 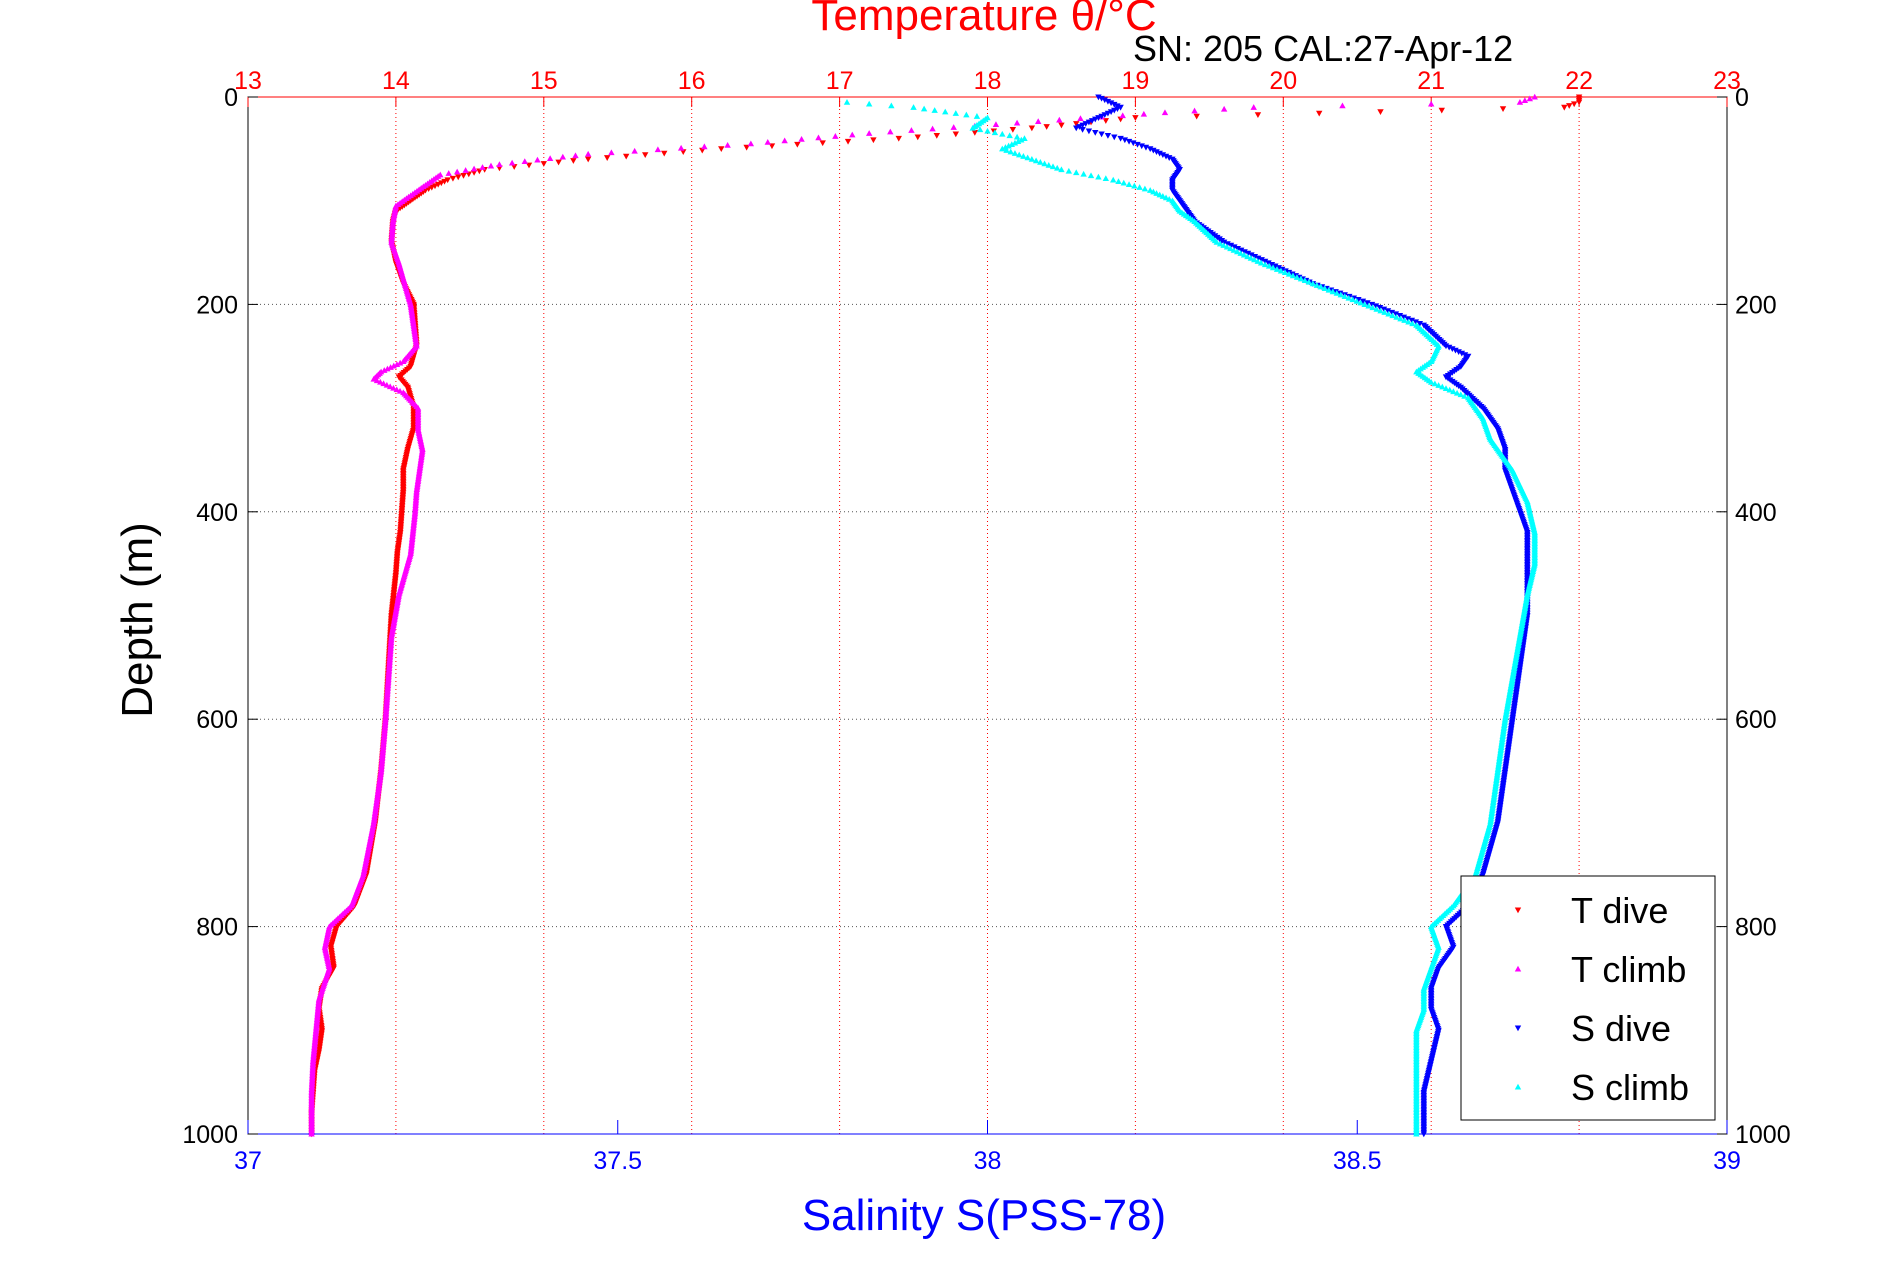 I want to click on left-depth-tick-label: 1000, so click(x=210, y=1135).